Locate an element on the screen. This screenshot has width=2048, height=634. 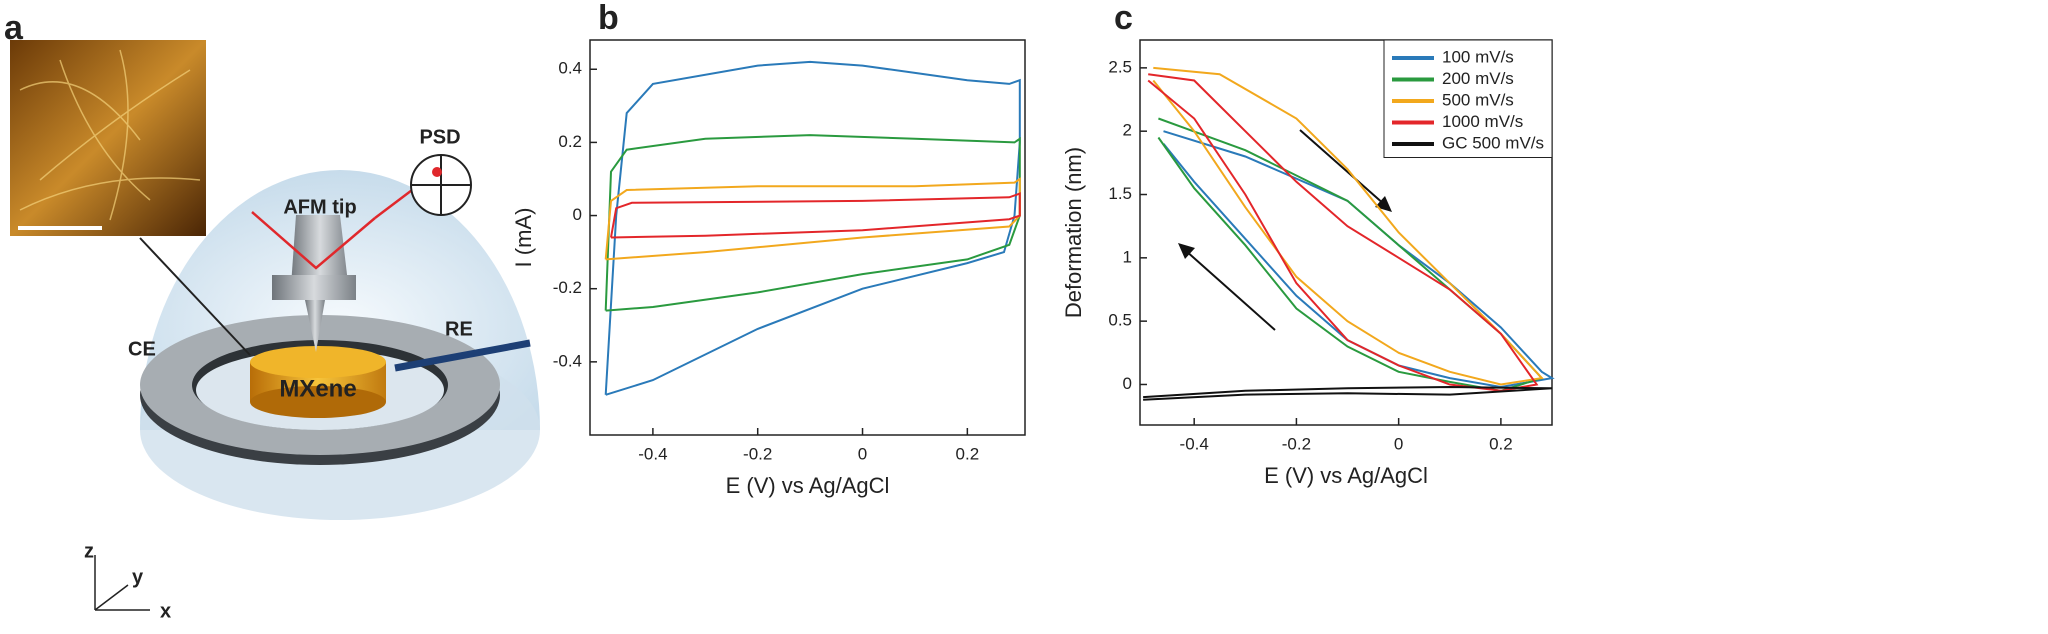
y-tick-label: 1.5 is located at coordinates (1120, 193).